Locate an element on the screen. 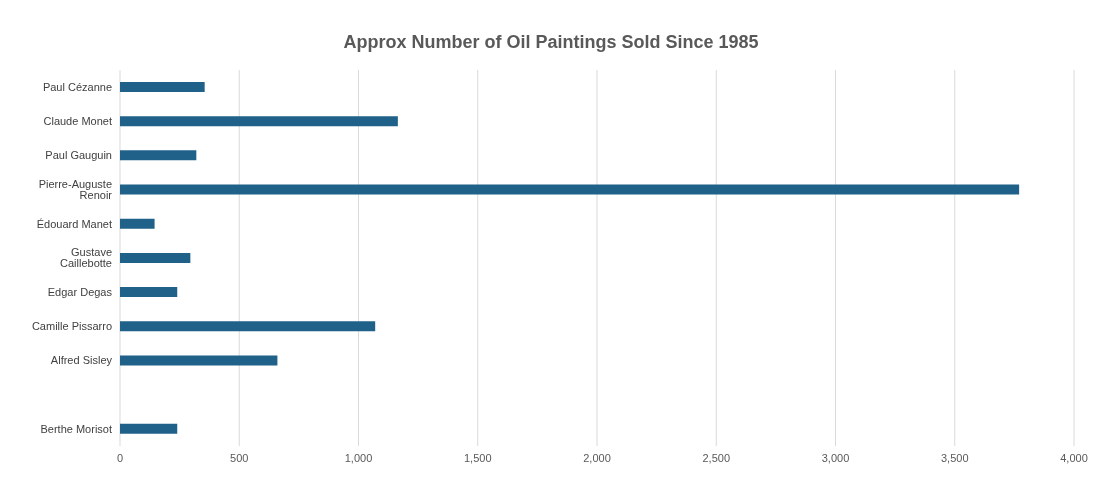 The image size is (1102, 488). x-tick-label: 4,000 is located at coordinates (1074, 457).